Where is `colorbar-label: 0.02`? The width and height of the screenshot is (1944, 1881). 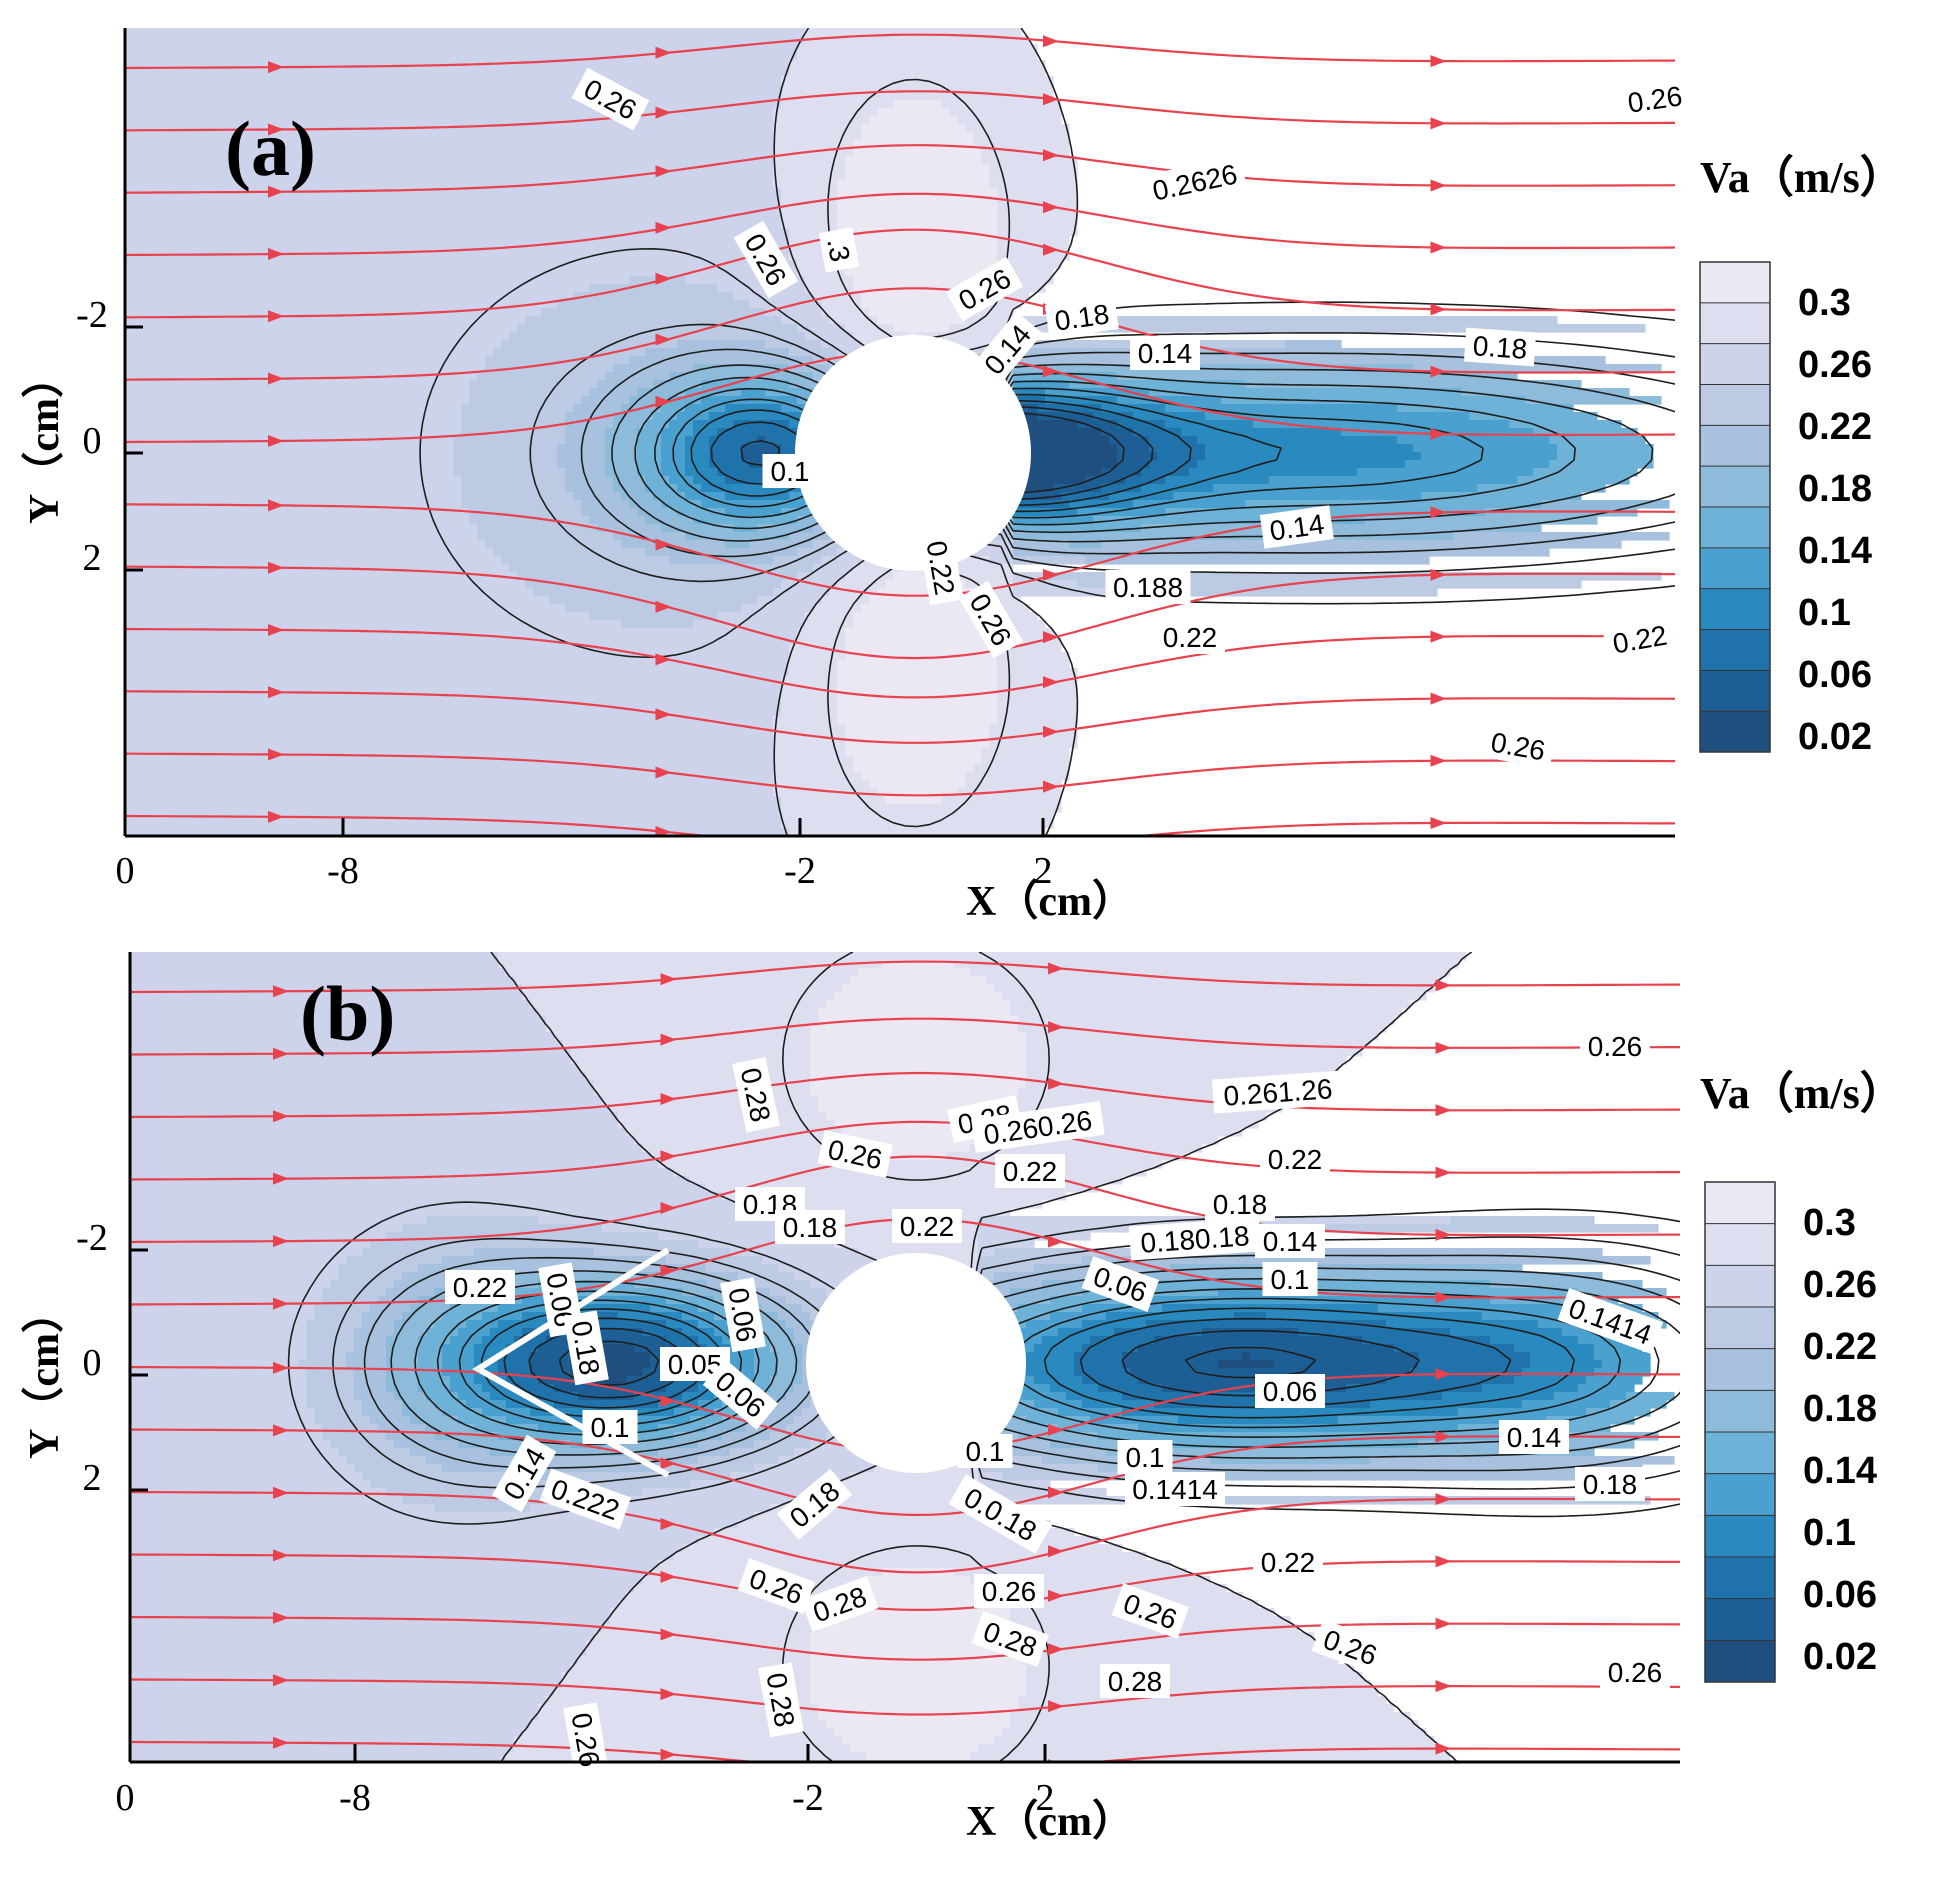
colorbar-label: 0.02 is located at coordinates (1835, 737).